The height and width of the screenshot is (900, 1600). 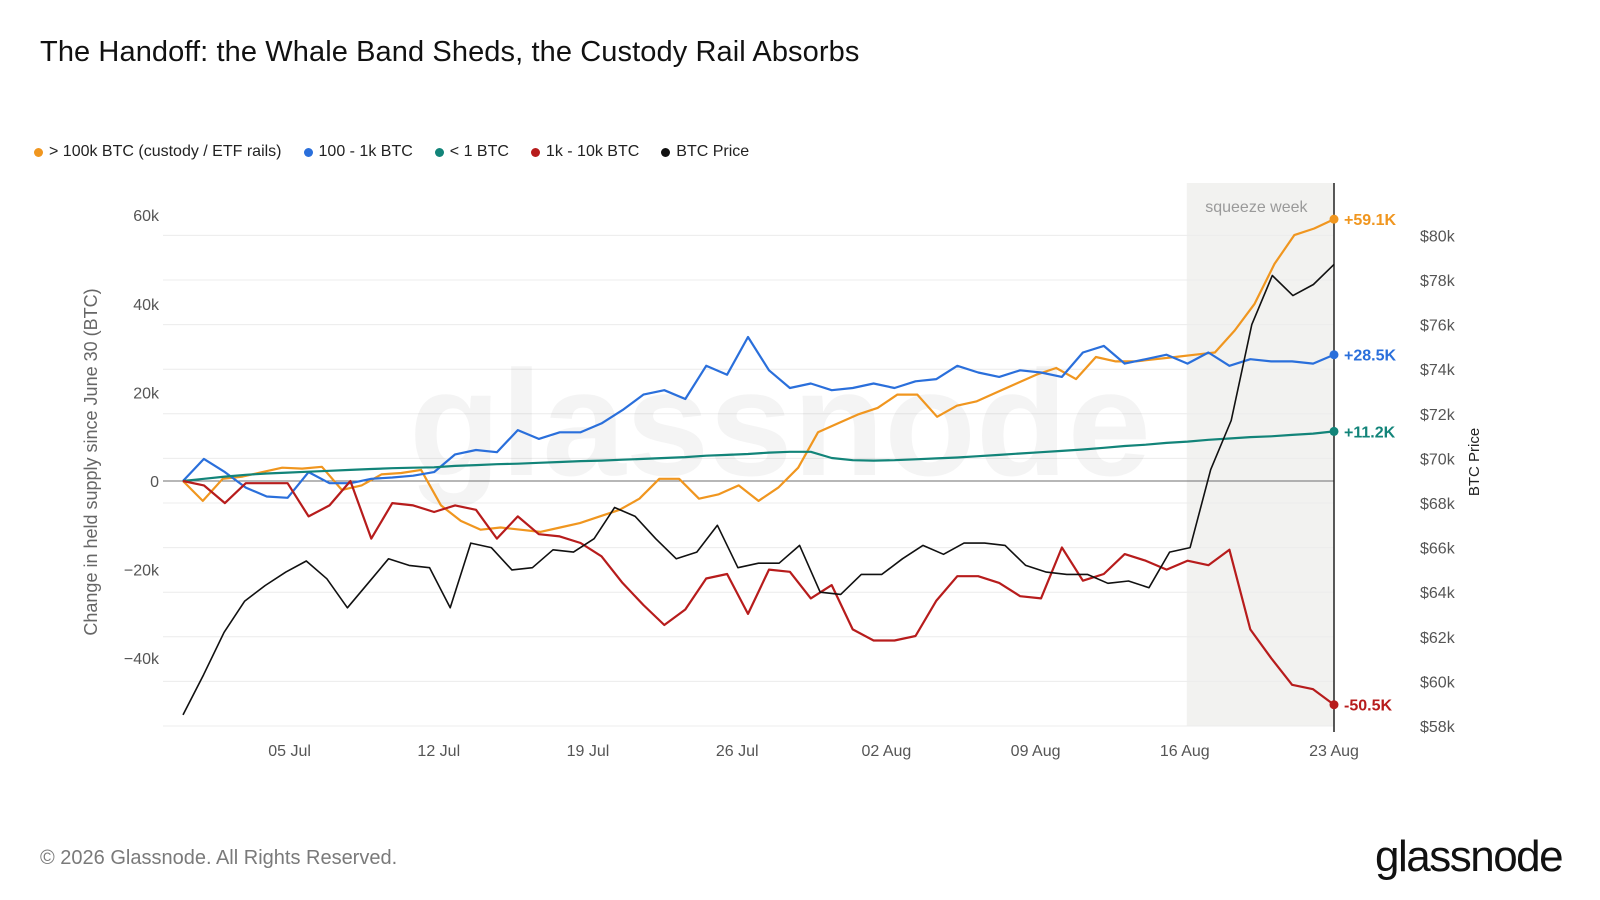 What do you see at coordinates (1185, 751) in the screenshot?
I see `x-tick-label: 16 Aug` at bounding box center [1185, 751].